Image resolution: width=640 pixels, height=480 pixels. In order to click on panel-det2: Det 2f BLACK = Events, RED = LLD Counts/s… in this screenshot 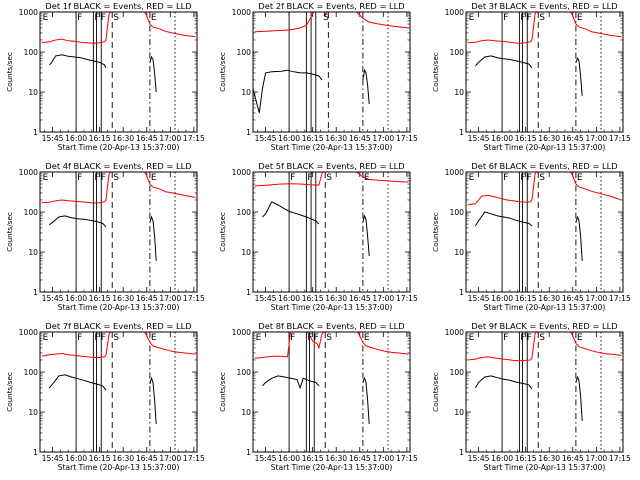, I will do `click(318, 76)`.